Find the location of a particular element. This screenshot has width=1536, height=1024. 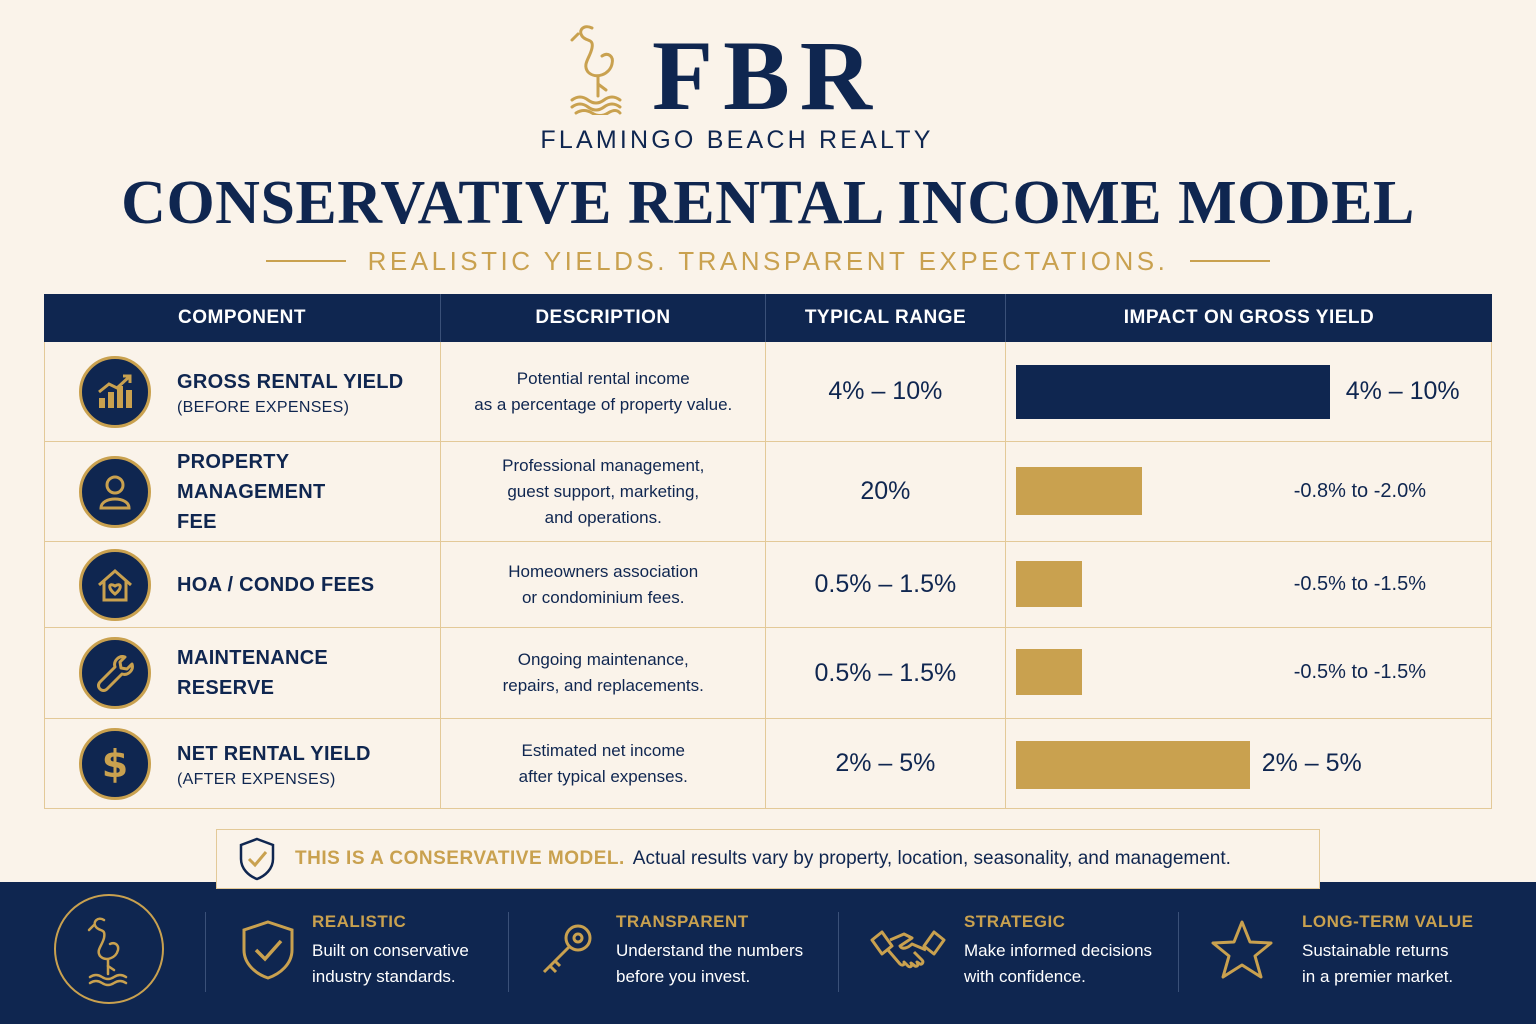

footer-item-text: Sustainable returns is located at coordinates (1375, 950).